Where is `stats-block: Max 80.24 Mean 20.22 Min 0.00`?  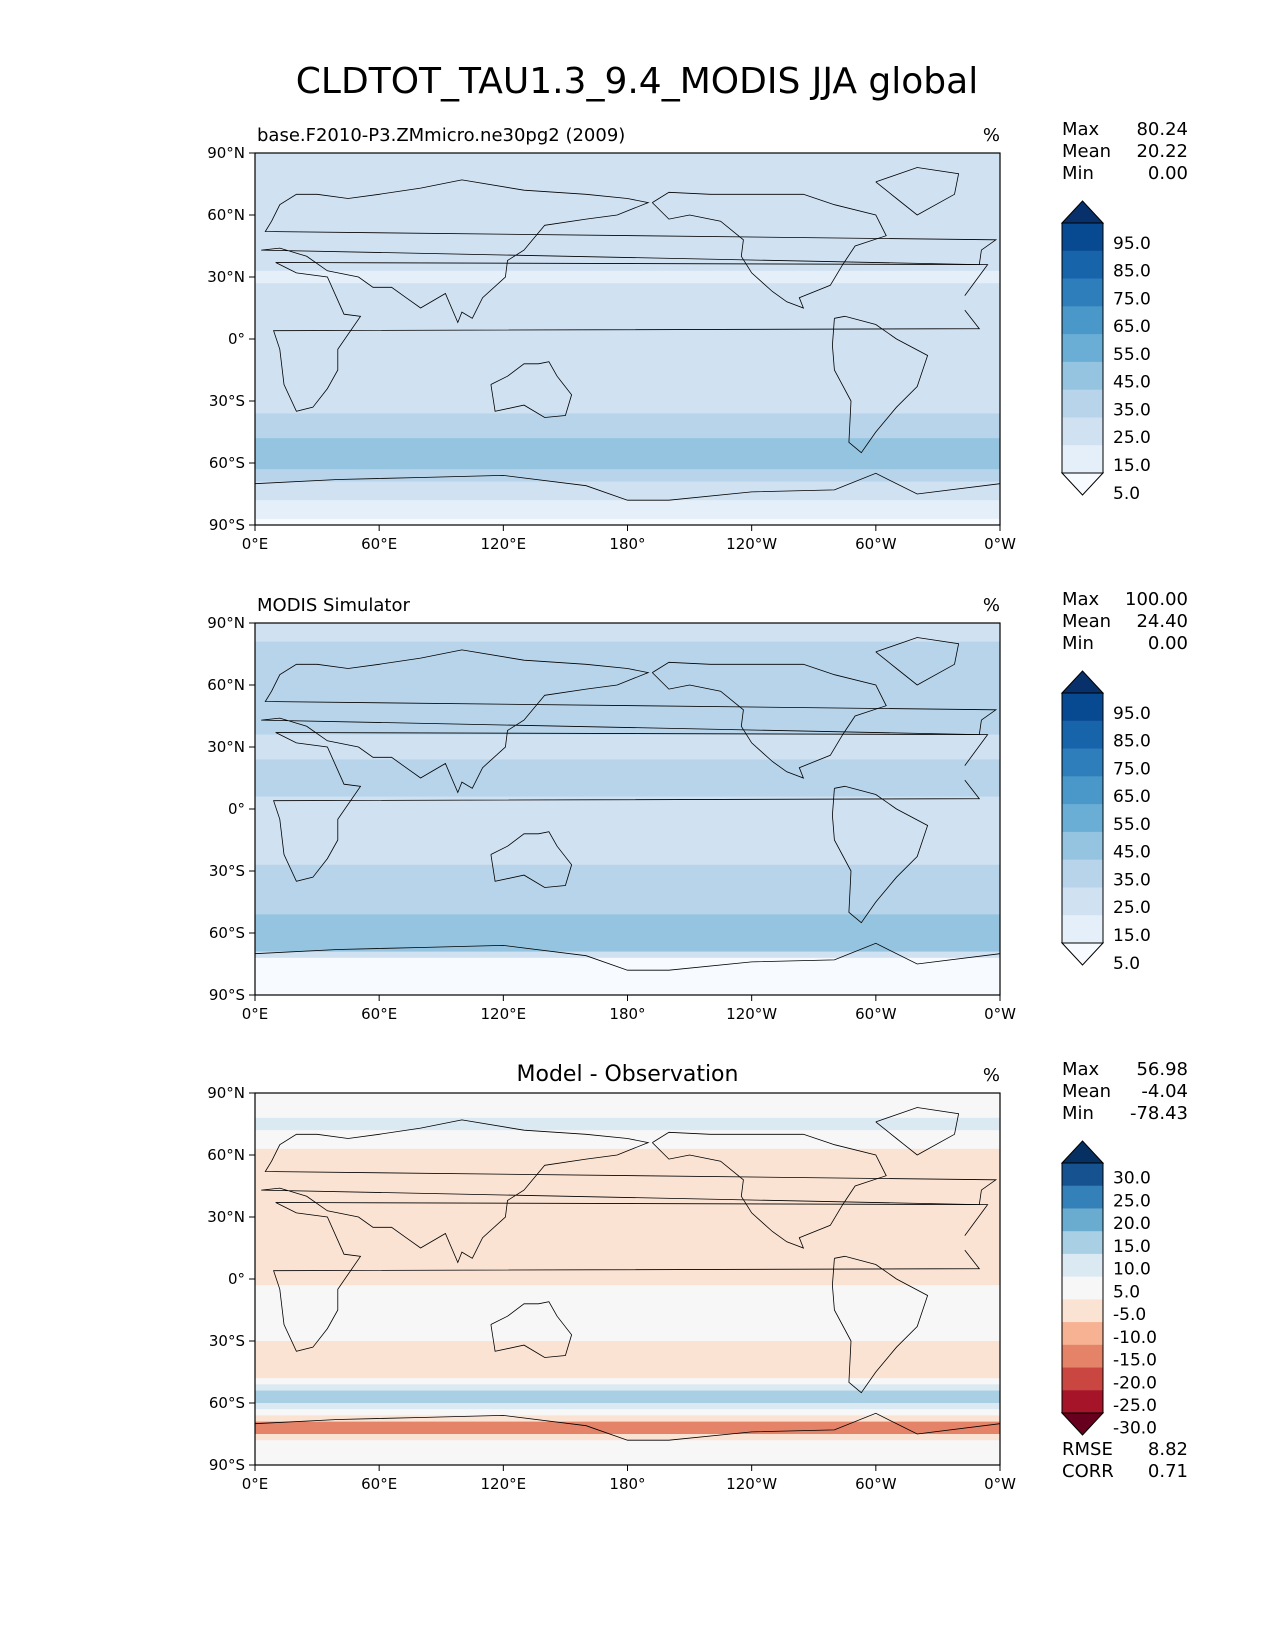
stats-block: Max 80.24 Mean 20.22 Min 0.00 is located at coordinates (1125, 151).